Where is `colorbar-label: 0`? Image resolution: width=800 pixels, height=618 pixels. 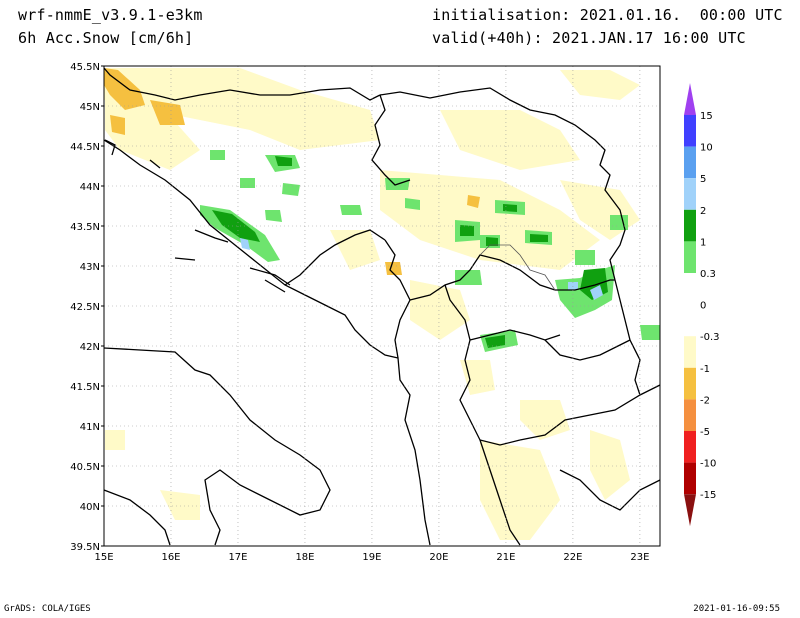
colorbar-label: 0 is located at coordinates (703, 306).